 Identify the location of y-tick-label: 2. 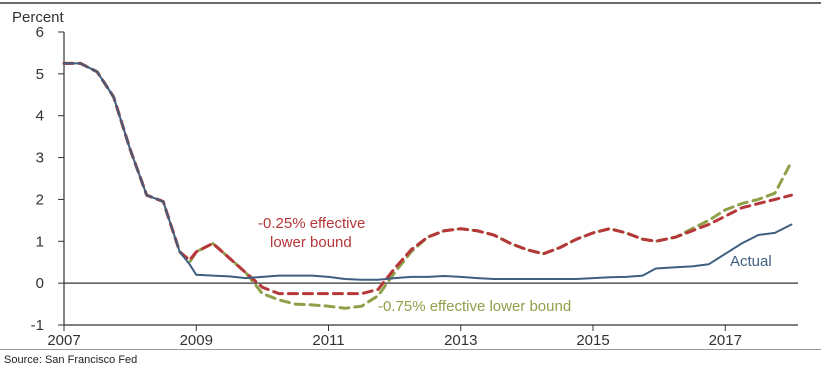
(40, 199).